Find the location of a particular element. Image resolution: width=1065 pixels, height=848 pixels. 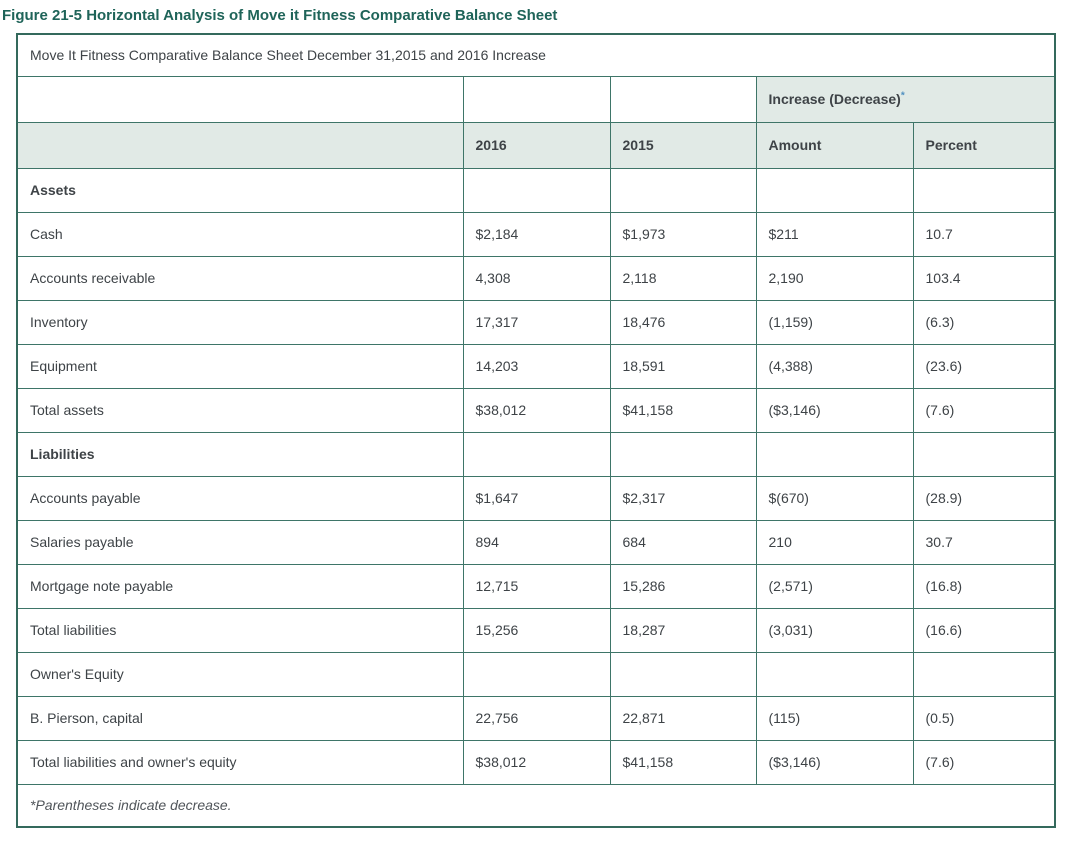

row-label: Accounts payable is located at coordinates (240, 498).